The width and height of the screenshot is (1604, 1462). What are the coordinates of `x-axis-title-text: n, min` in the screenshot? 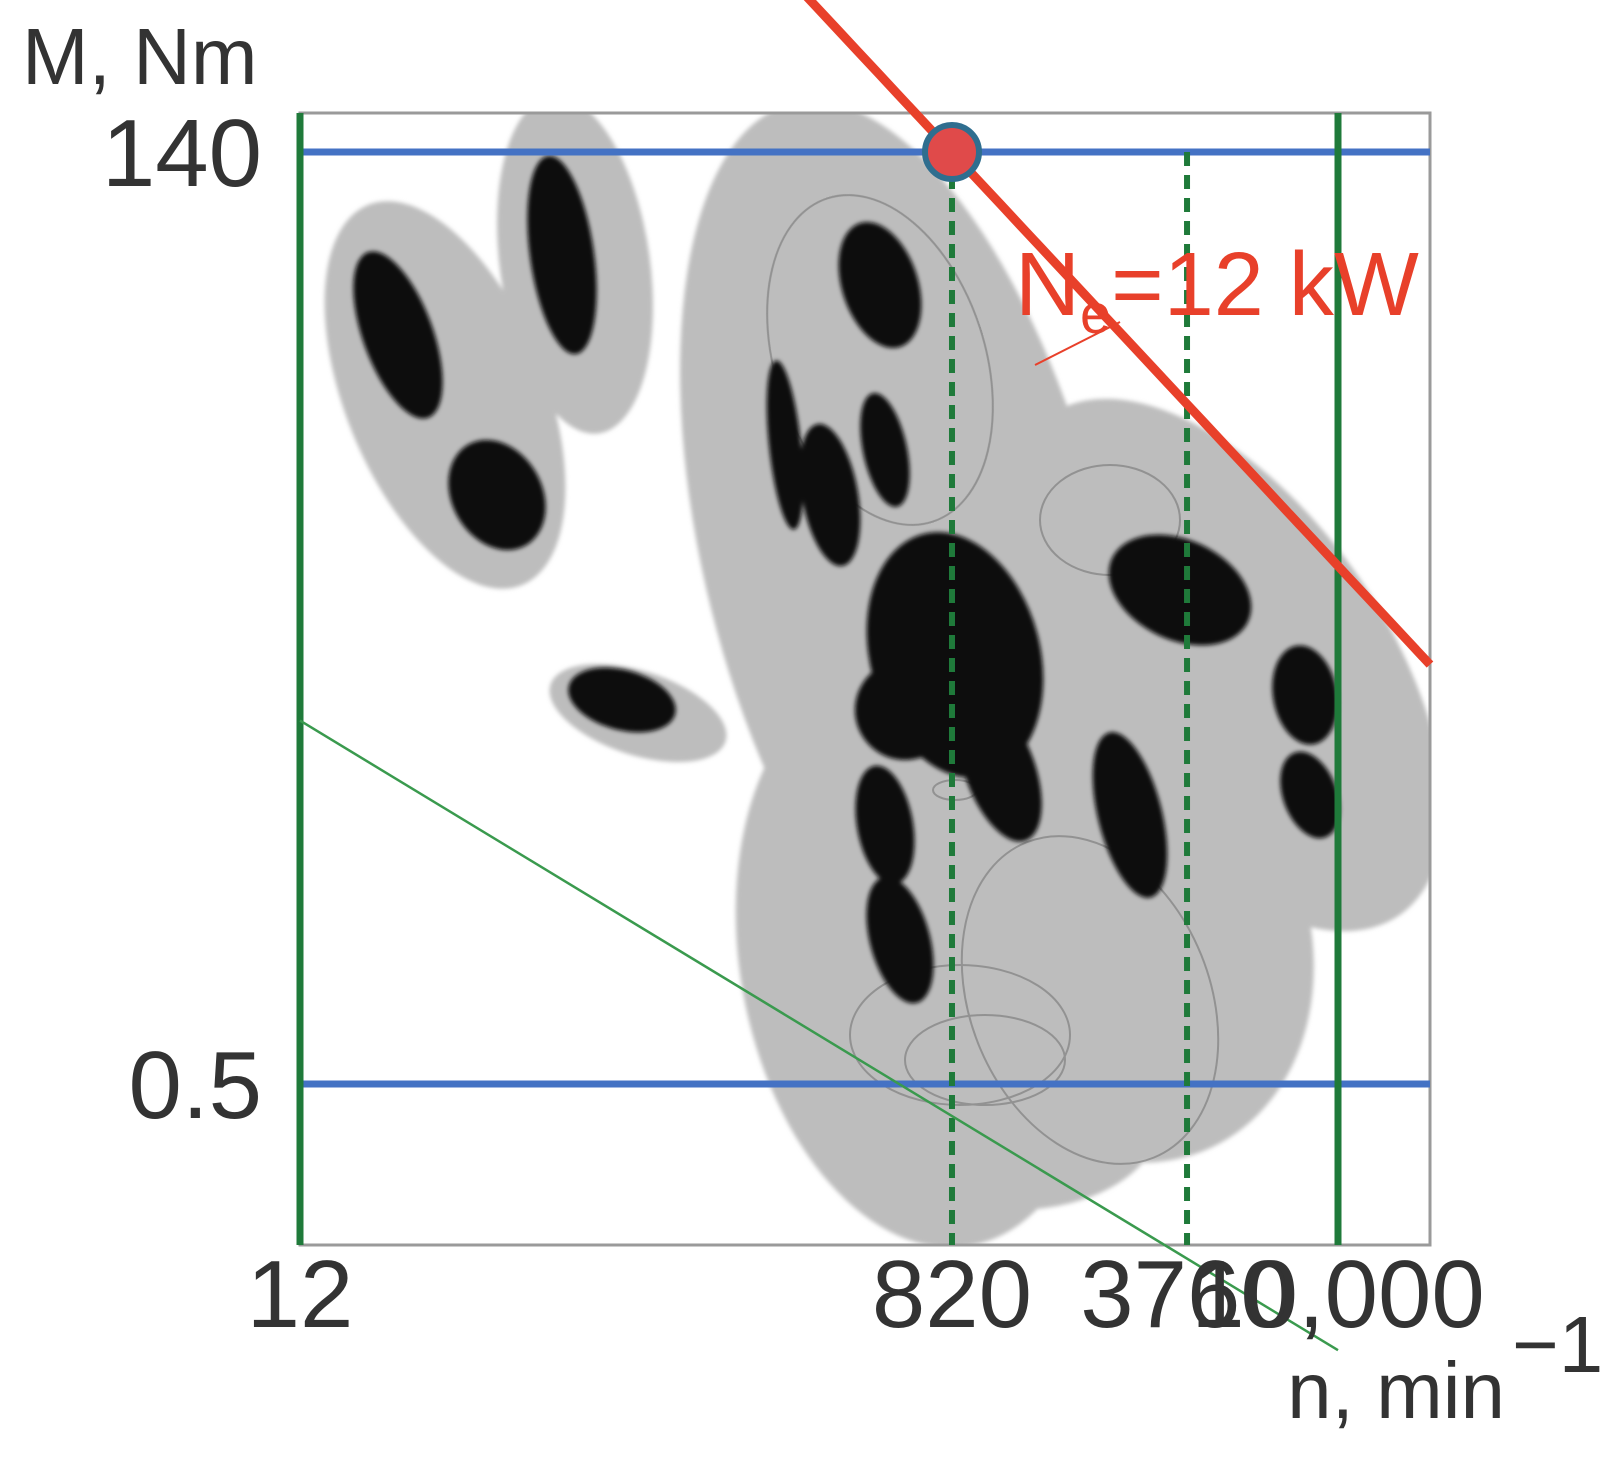 It's located at (1396, 1390).